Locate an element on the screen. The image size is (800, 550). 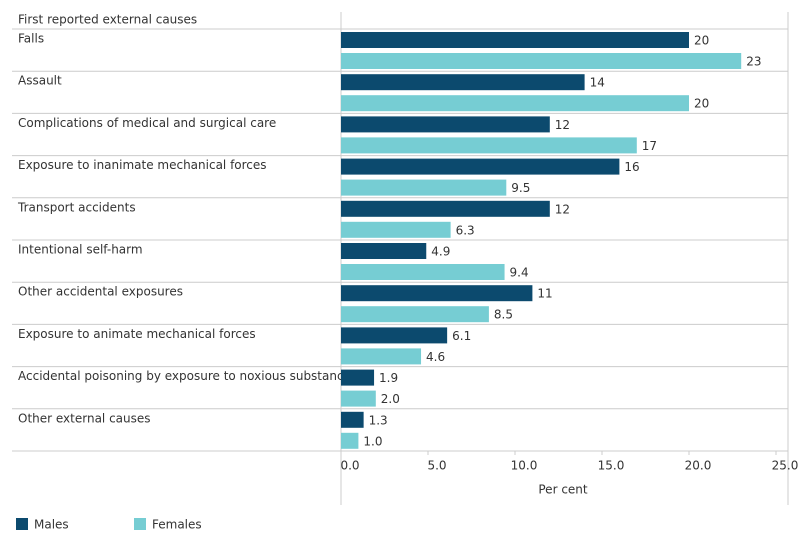
value-label: 6.3 is located at coordinates (465, 230).